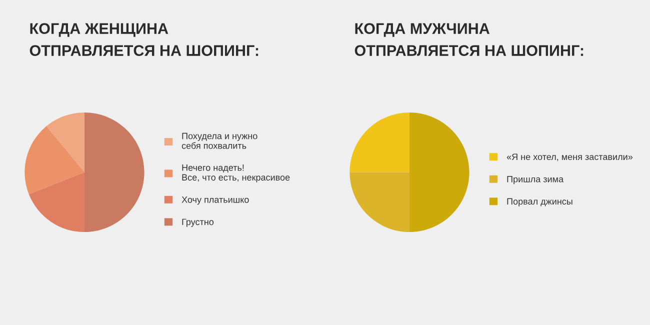  What do you see at coordinates (539, 202) in the screenshot?
I see `legend-label: Порвал джинсы` at bounding box center [539, 202].